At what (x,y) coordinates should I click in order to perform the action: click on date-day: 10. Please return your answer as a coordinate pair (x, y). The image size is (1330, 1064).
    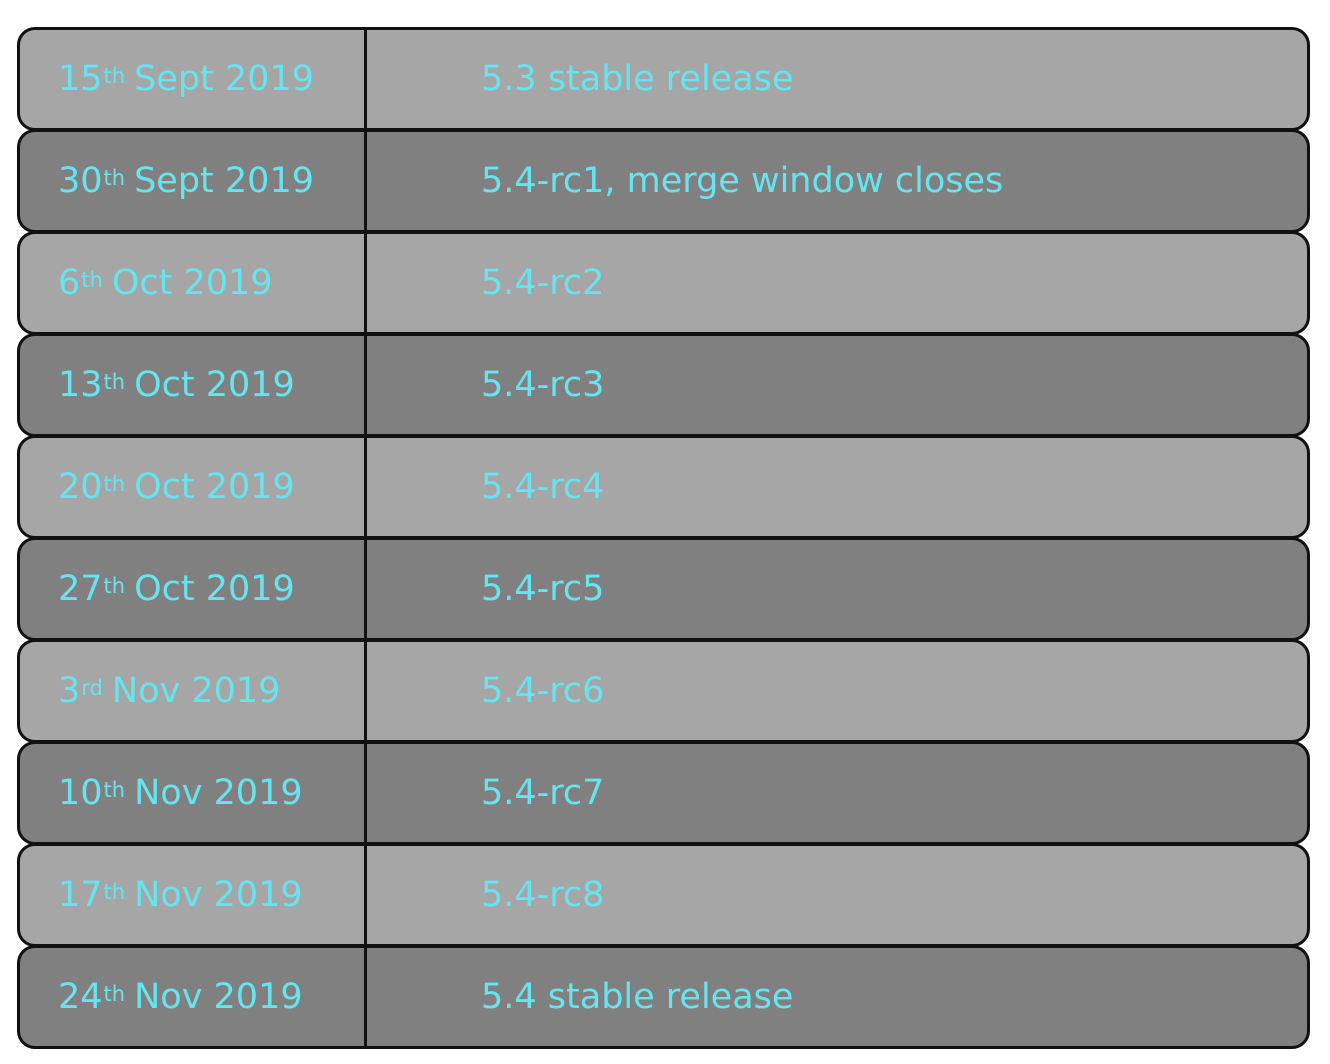
    Looking at the image, I should click on (80, 793).